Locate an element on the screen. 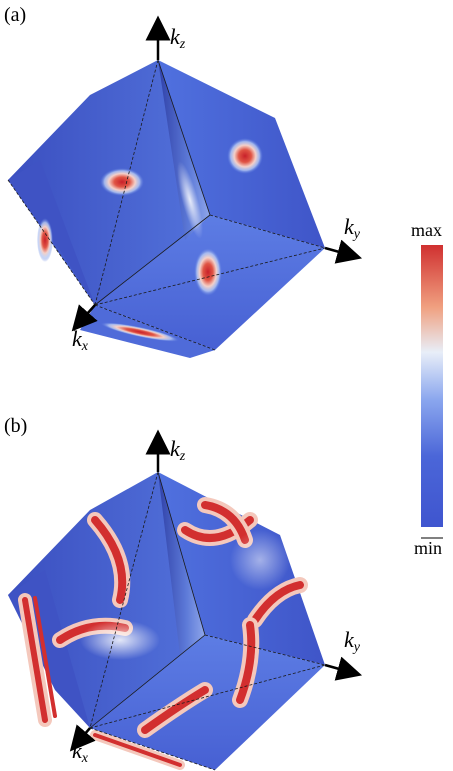 This screenshot has height=771, width=453. panel-b-label: (b) is located at coordinates (16, 426).